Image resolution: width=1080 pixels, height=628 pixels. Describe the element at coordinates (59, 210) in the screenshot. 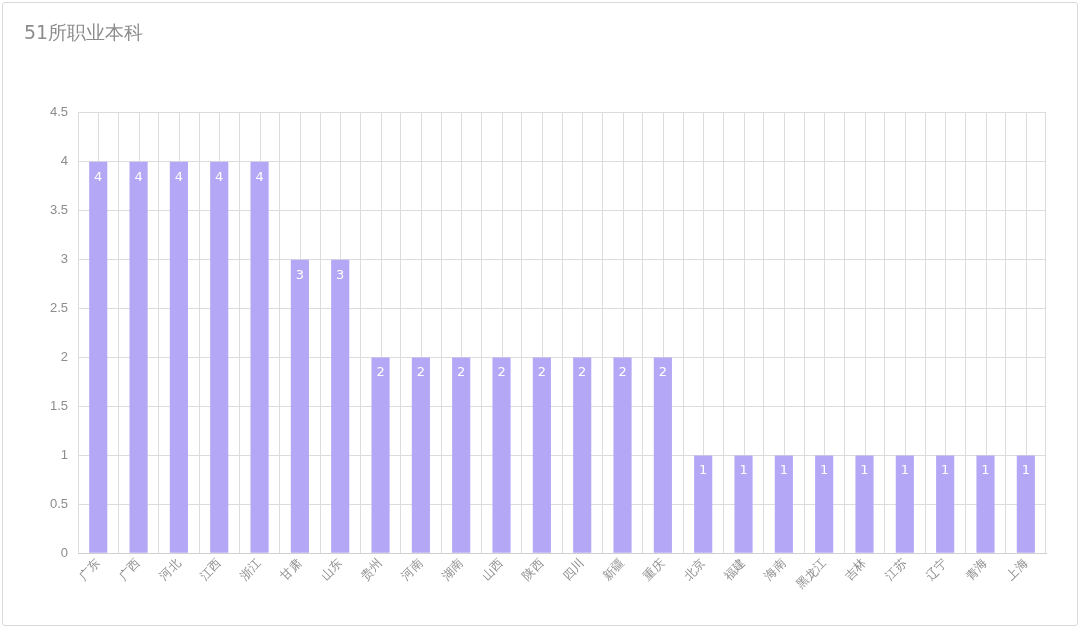

I see `y-tick-label: 3.5` at that location.